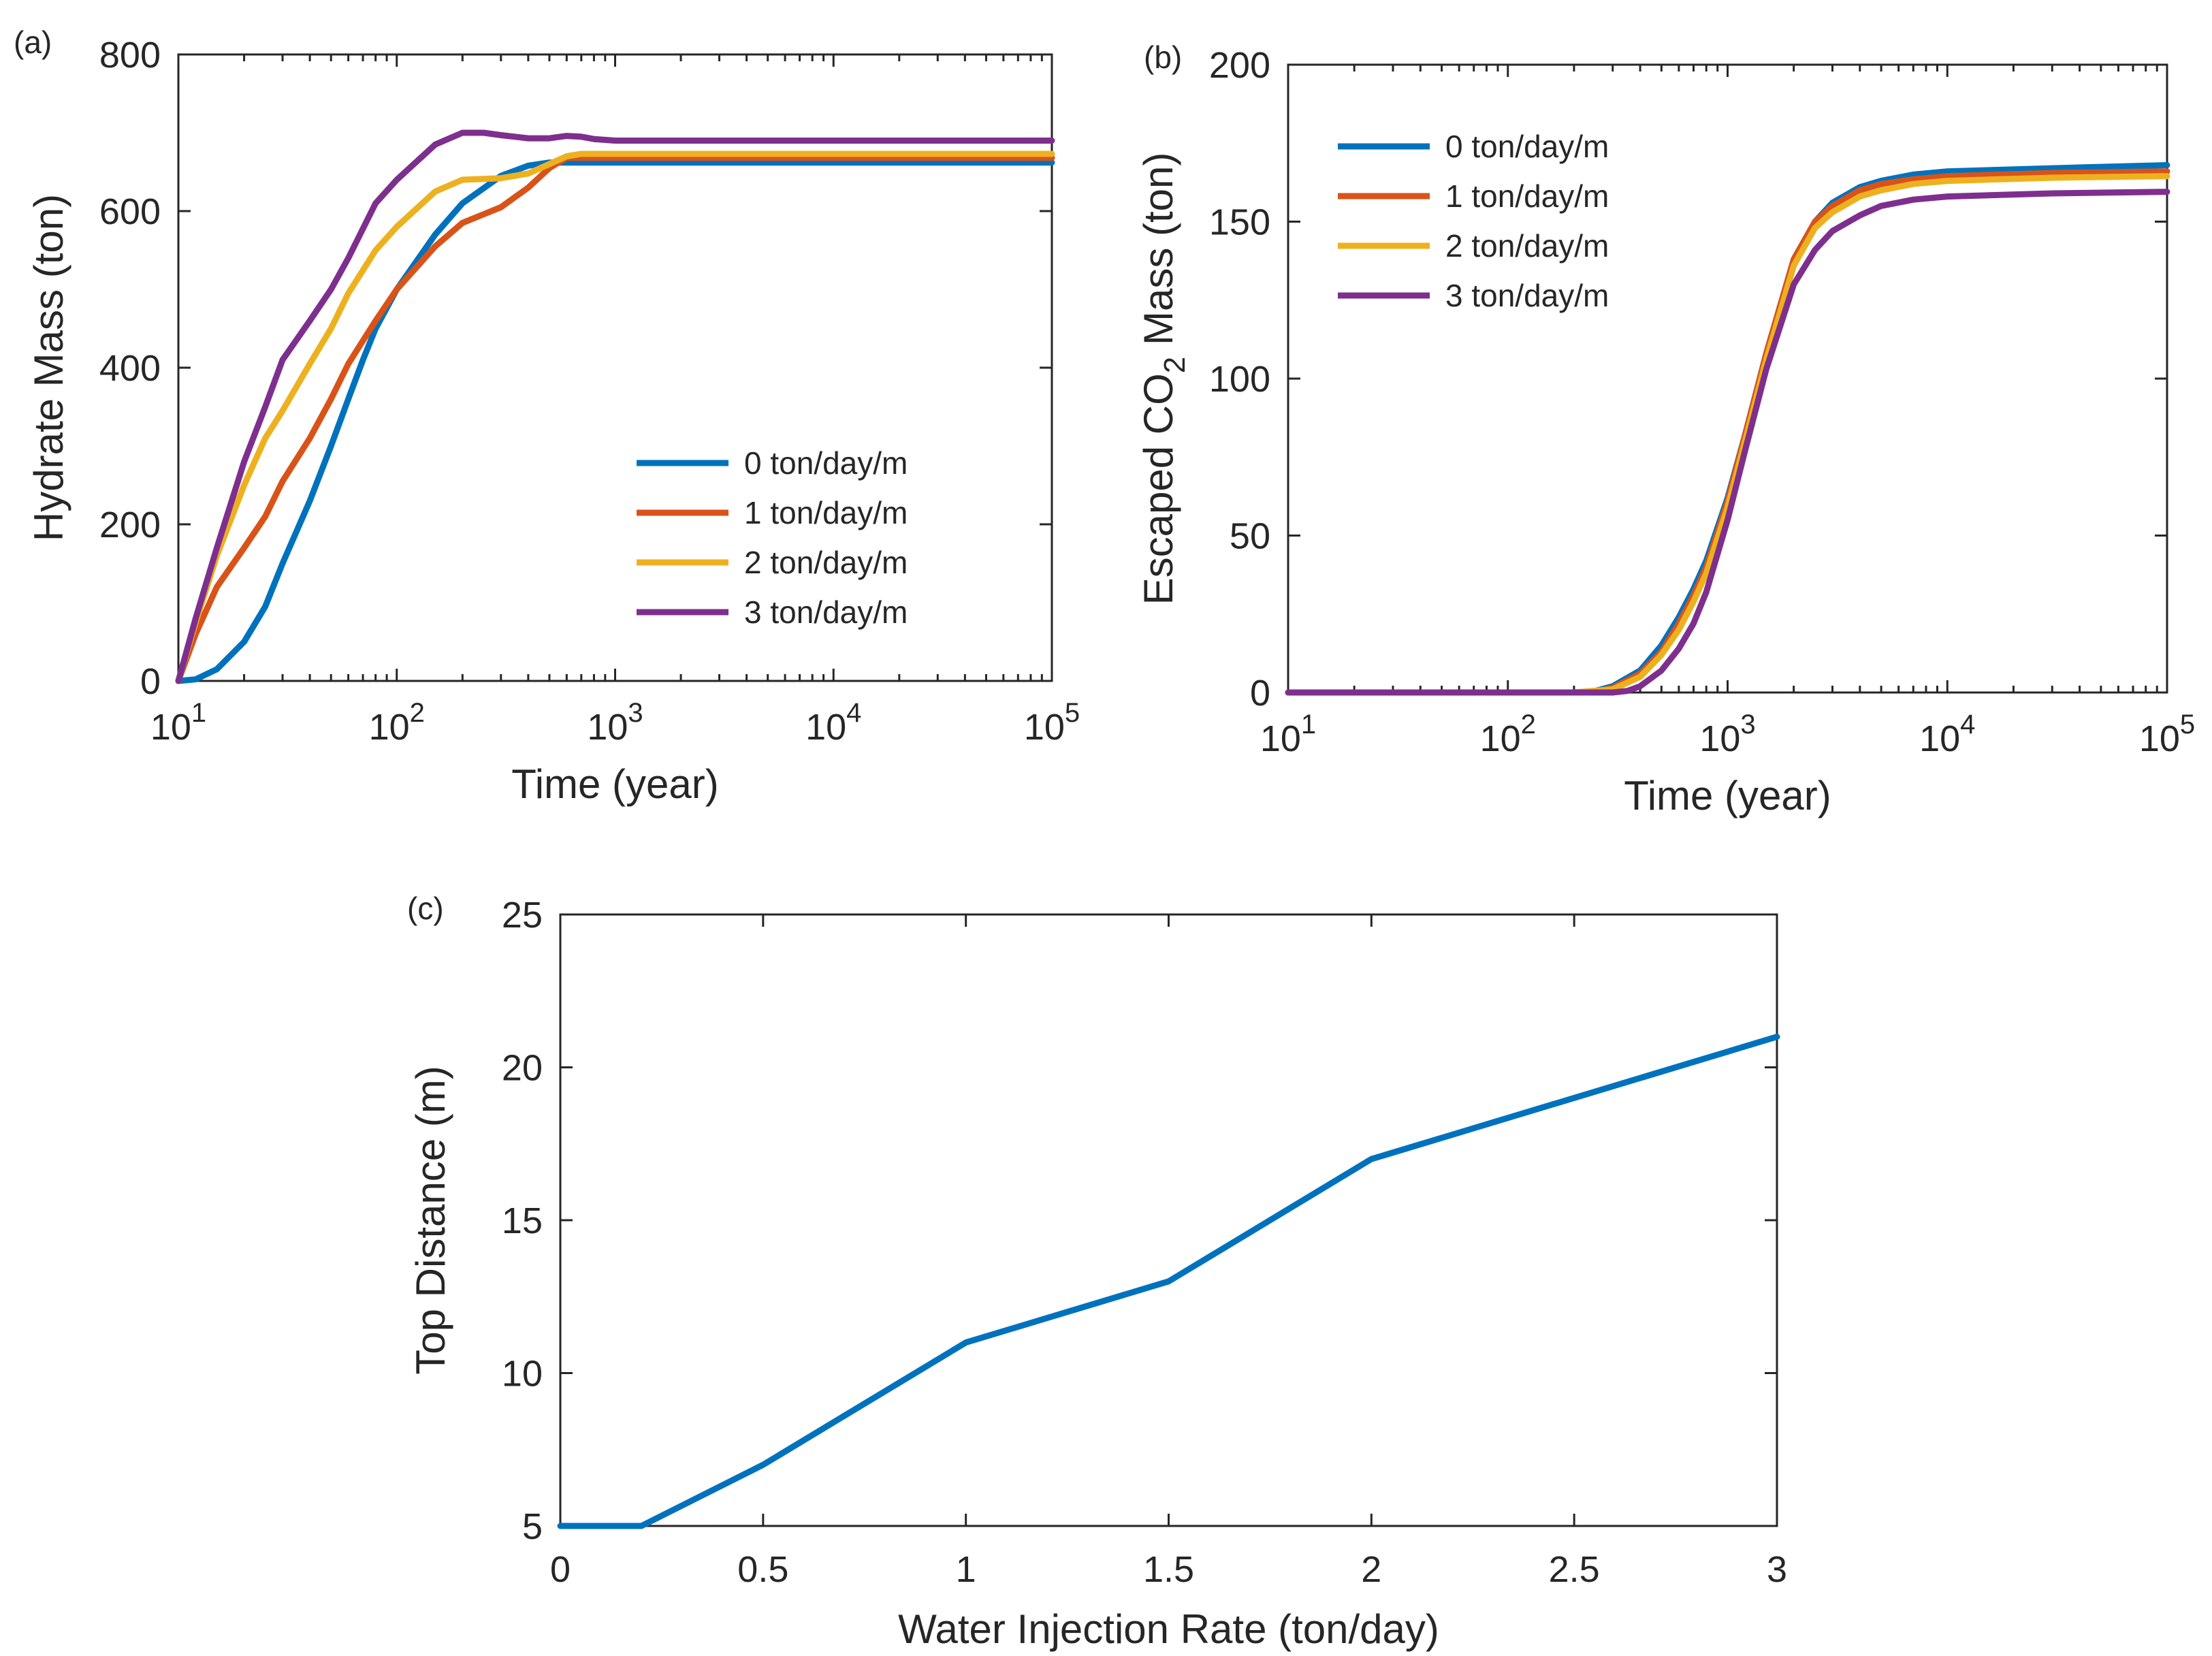 This screenshot has height=1656, width=2212. What do you see at coordinates (1174, 365) in the screenshot?
I see `y-axis-label-subscript: 2` at bounding box center [1174, 365].